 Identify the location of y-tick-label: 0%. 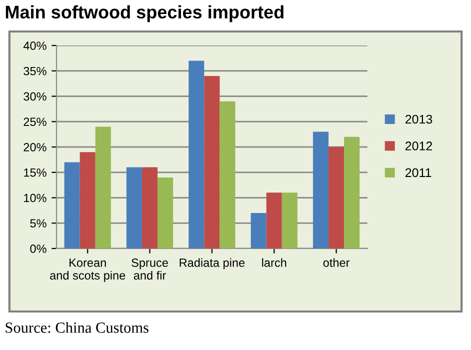
(38, 248).